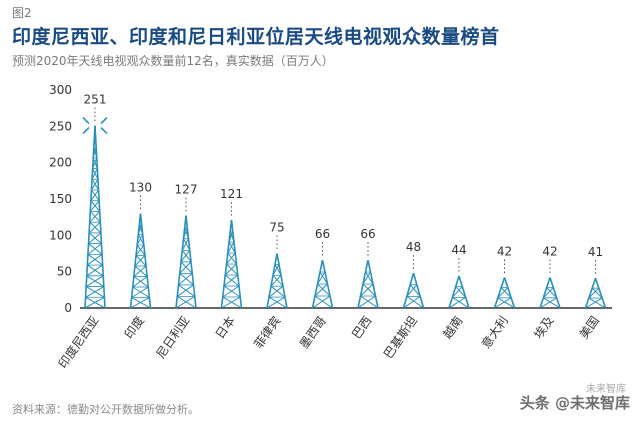  I want to click on y-tick-label: 200, so click(60, 163).